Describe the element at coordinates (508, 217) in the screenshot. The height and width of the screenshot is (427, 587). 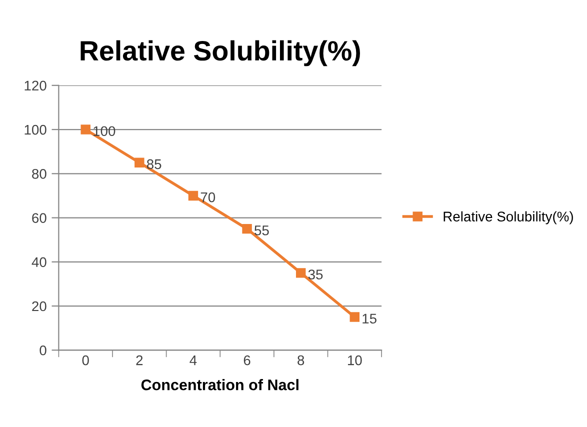
I see `legend-label: Relative Solubility(%)` at that location.